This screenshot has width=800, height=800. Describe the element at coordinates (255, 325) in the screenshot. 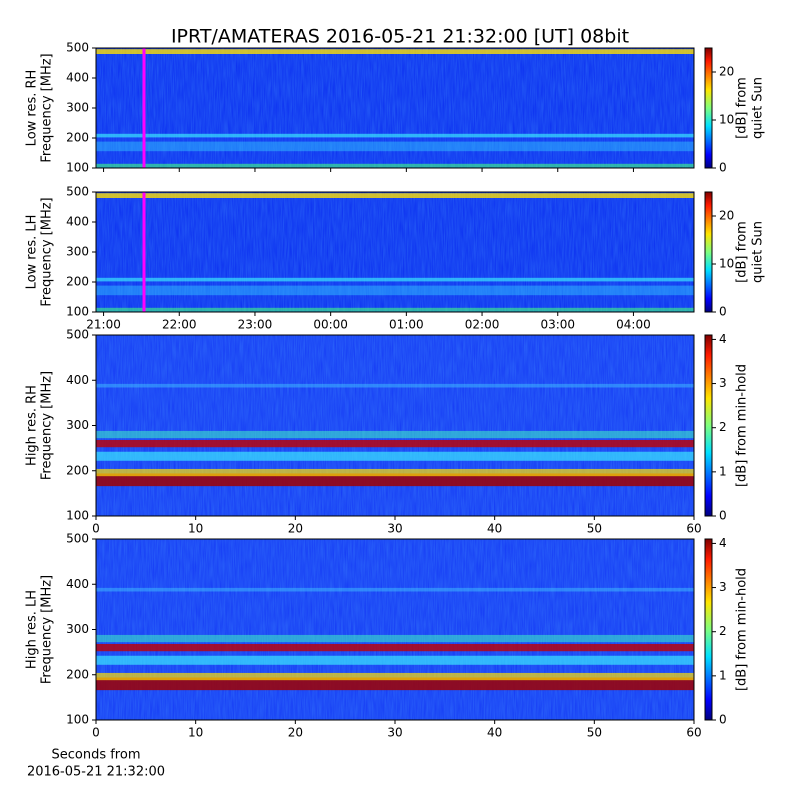

I see `x-tick-label: 23:00` at that location.